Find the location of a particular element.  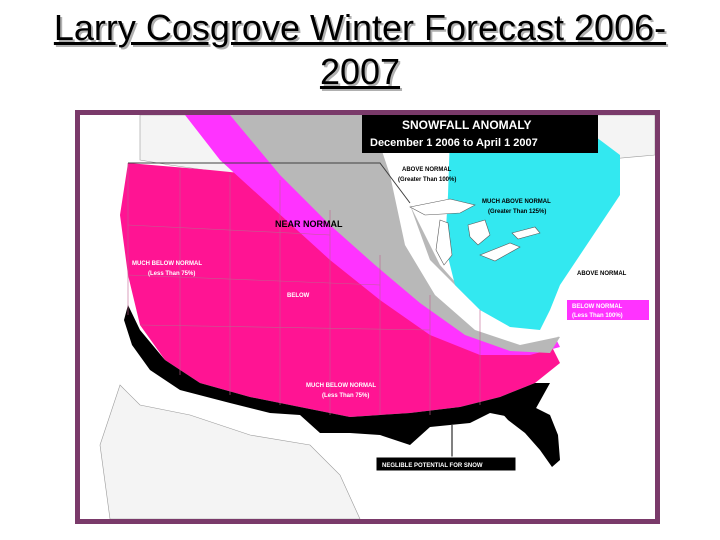

slide-title-line-2: 2007 is located at coordinates (360, 71).